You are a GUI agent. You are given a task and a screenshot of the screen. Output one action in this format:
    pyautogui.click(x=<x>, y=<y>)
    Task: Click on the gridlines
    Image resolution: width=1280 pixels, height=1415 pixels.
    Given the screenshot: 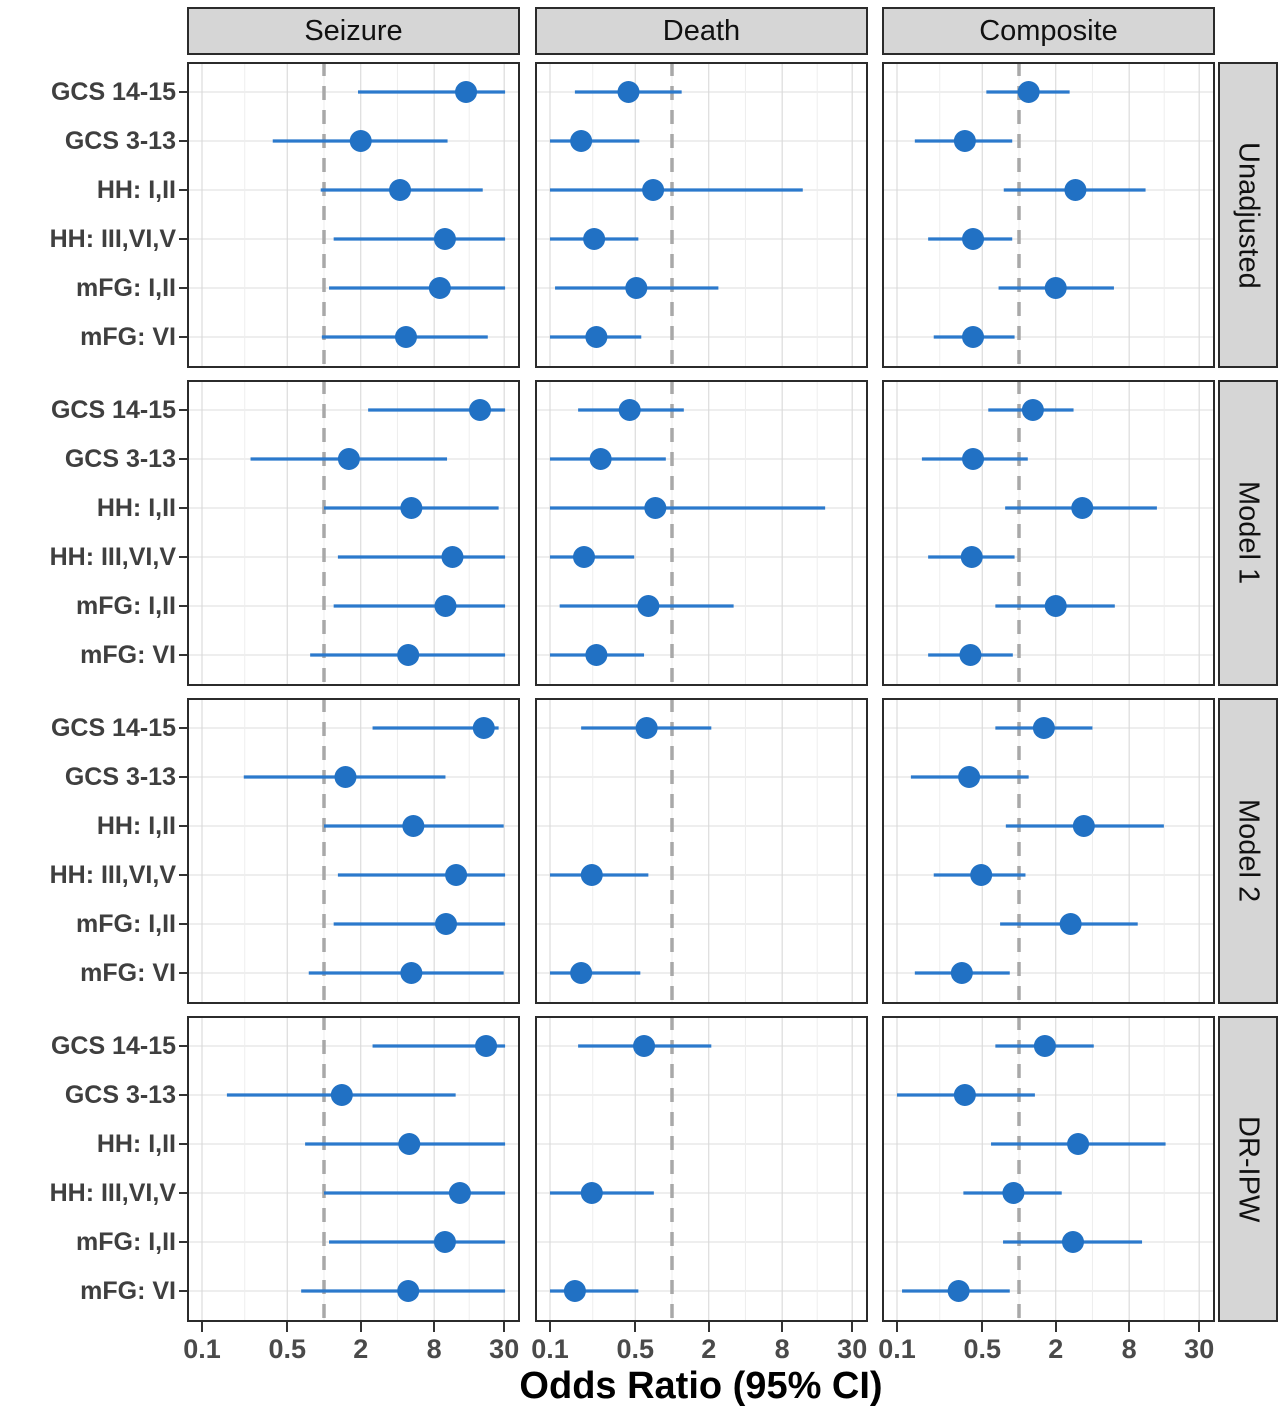 What is the action you would take?
    pyautogui.click(x=1048, y=533)
    